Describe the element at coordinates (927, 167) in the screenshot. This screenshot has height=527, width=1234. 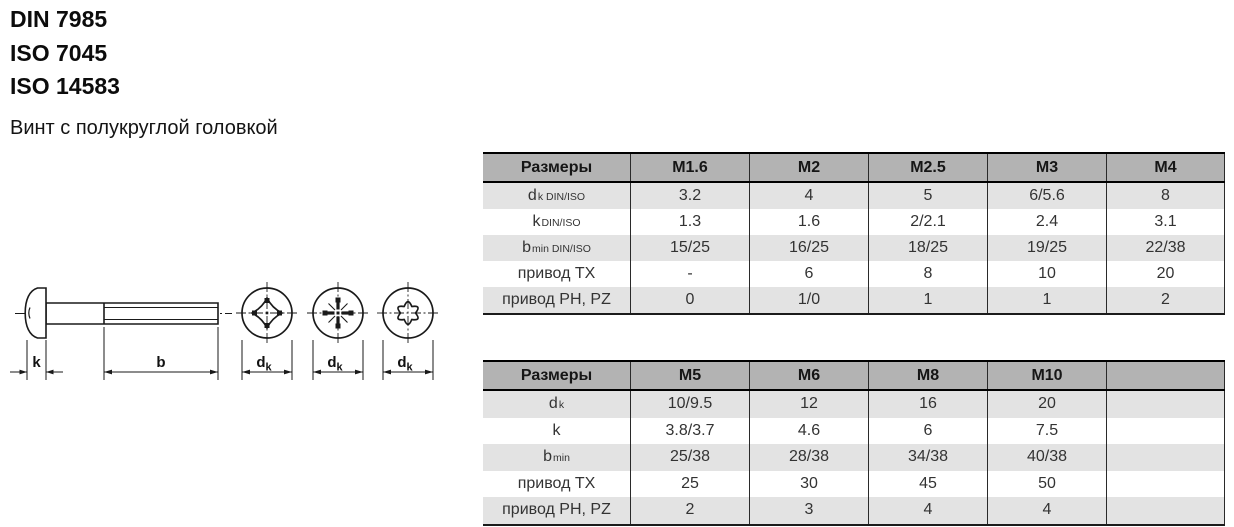
I see `column-header: M2.5` at that location.